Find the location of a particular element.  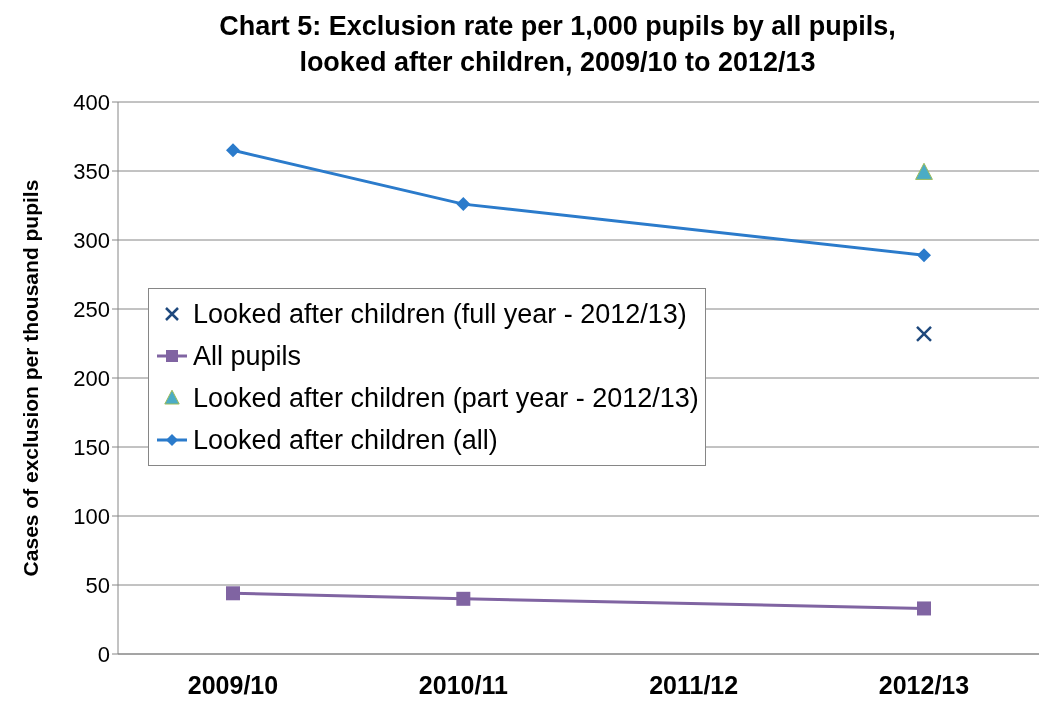

y-tick-label: 150 is located at coordinates (91, 447).